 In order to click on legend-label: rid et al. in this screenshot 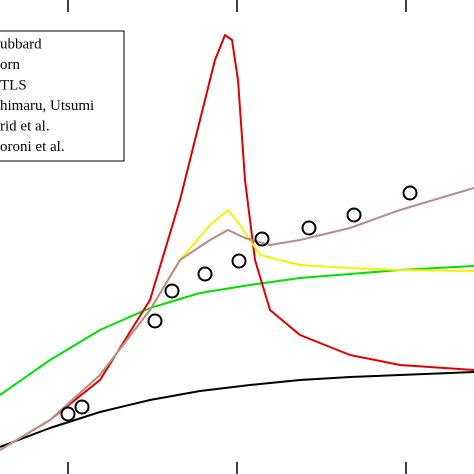, I will do `click(25, 126)`.